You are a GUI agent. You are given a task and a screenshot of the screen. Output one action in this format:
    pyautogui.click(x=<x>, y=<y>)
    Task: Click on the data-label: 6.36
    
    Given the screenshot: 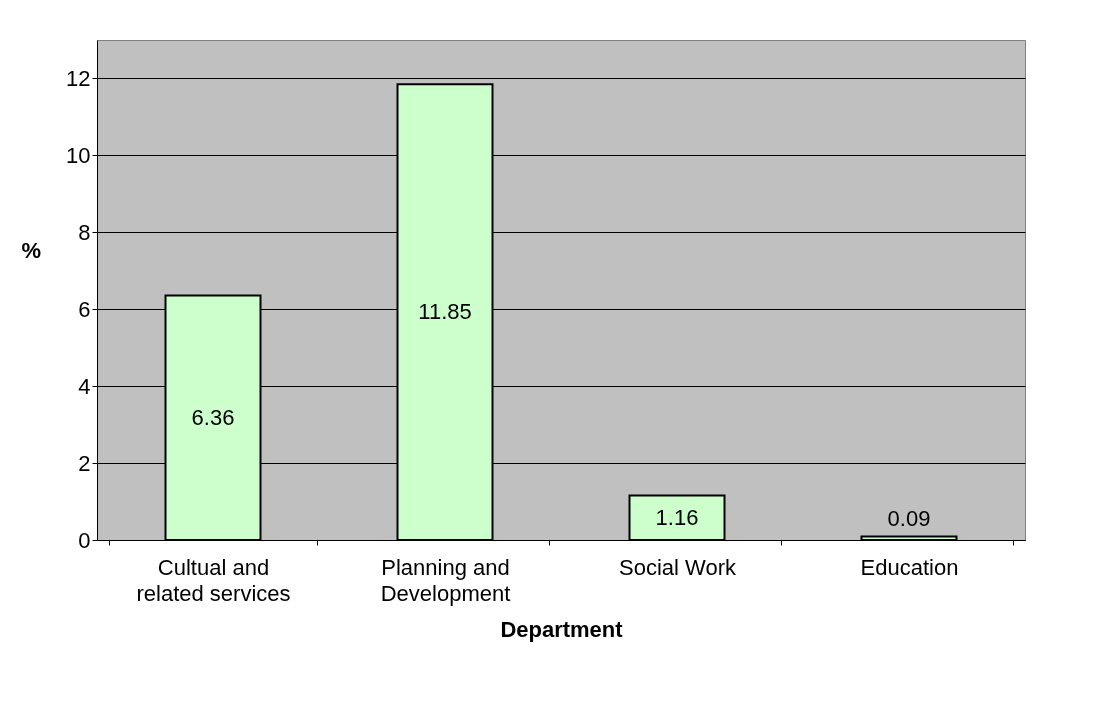 What is the action you would take?
    pyautogui.click(x=213, y=417)
    